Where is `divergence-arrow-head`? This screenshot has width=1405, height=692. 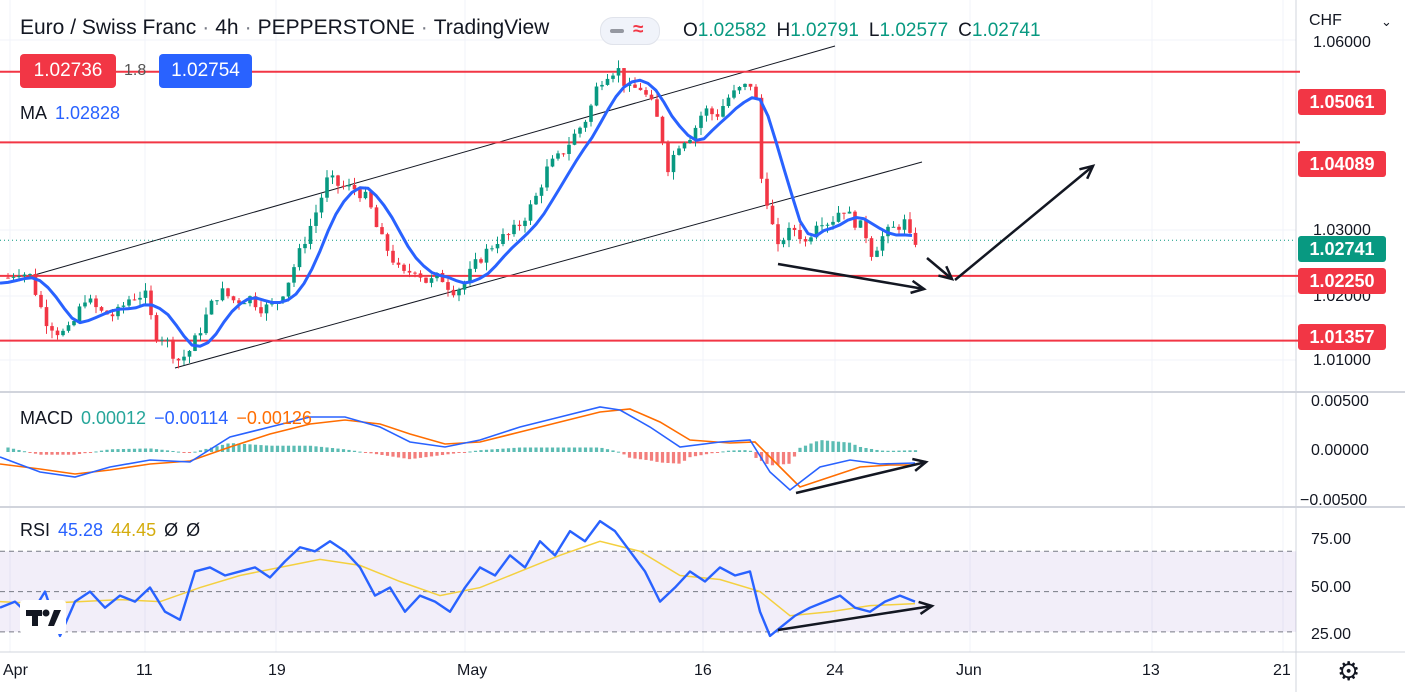
divergence-arrow-head is located at coordinates (918, 287).